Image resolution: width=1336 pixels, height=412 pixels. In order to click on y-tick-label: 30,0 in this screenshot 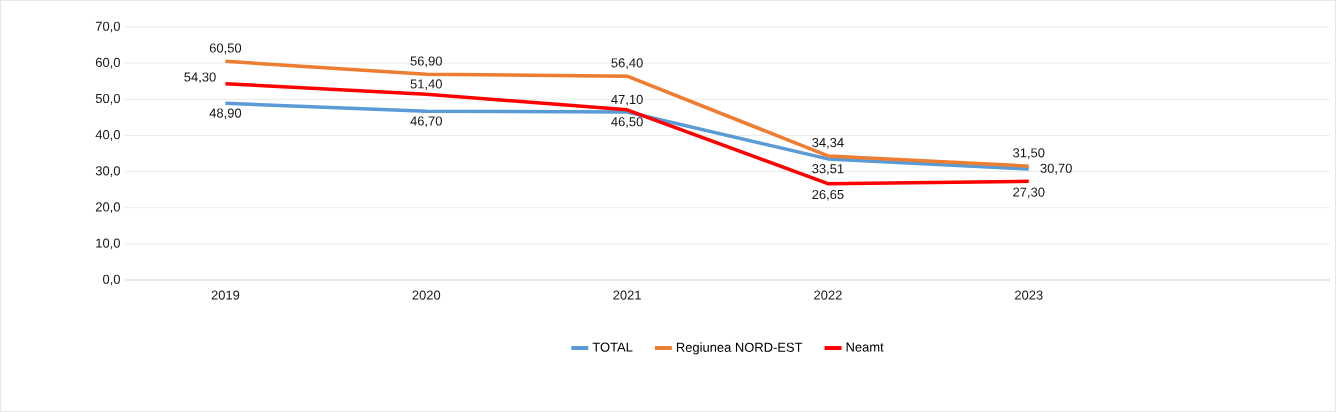, I will do `click(107, 171)`.